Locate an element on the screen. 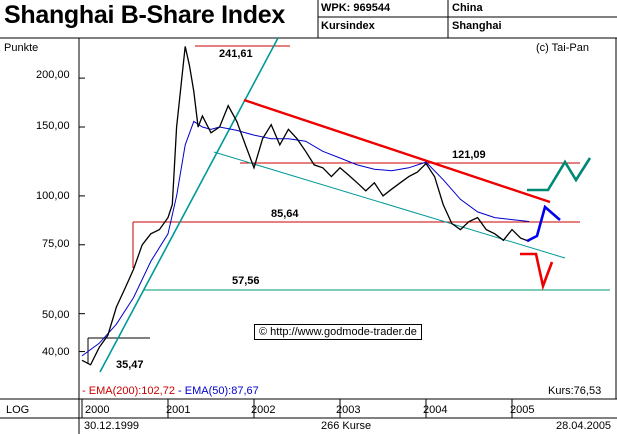 This screenshot has width=617, height=434. legend-item-ema200: EMA(200):102,72 is located at coordinates (131, 391).